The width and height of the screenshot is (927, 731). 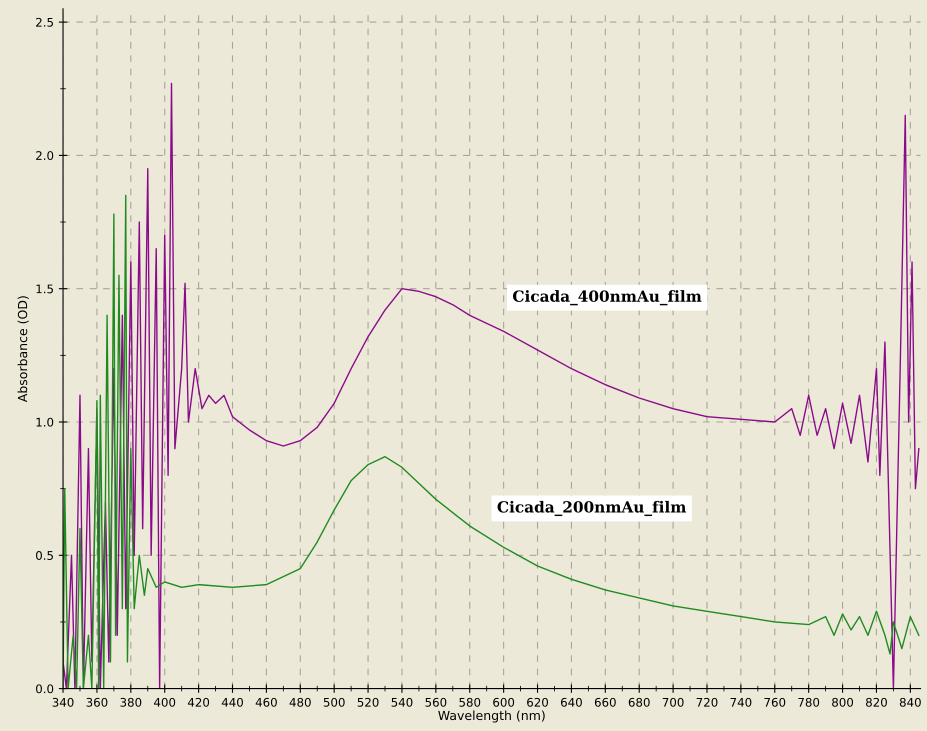 What do you see at coordinates (592, 508) in the screenshot?
I see `series-label: Cicada_200nmAu_film` at bounding box center [592, 508].